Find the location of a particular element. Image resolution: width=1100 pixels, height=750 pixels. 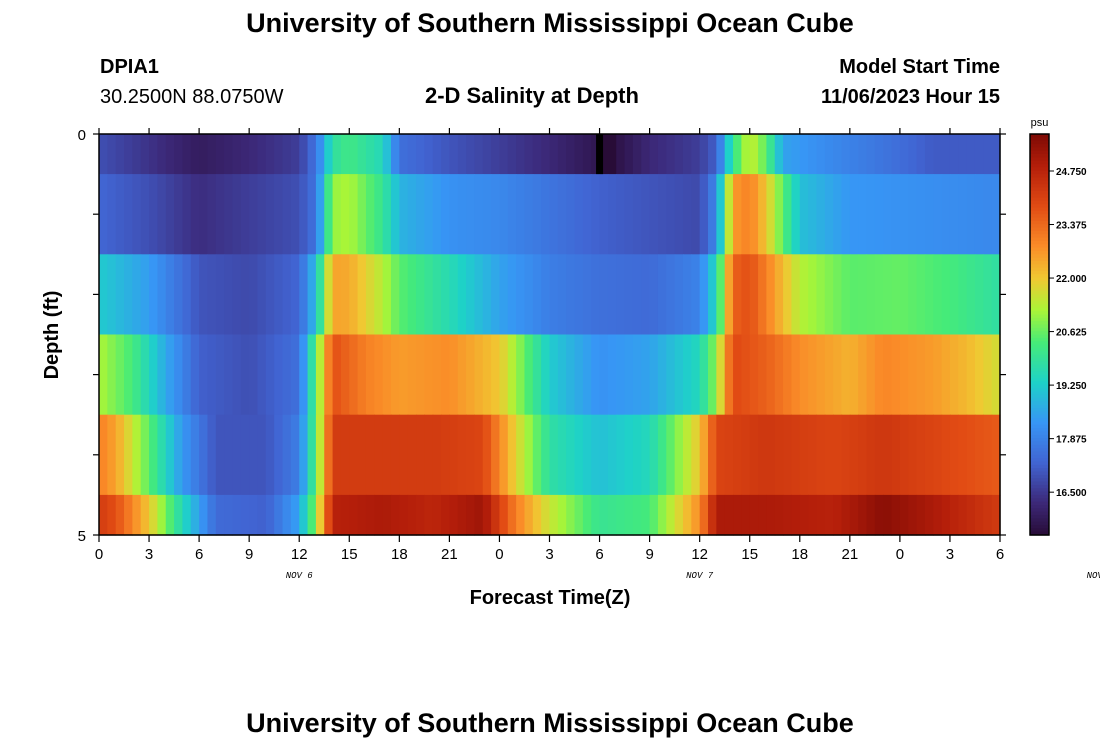

colorbar-tick-label: 24.750 is located at coordinates (1071, 172).